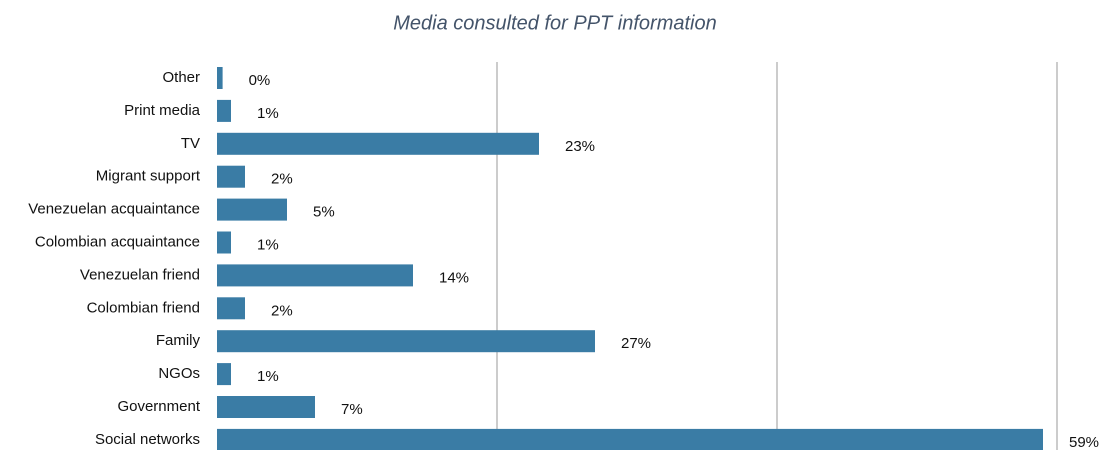 Image resolution: width=1099 pixels, height=455 pixels. Describe the element at coordinates (114, 209) in the screenshot. I see `y-tick-label: Venezuelan acquaintance` at that location.